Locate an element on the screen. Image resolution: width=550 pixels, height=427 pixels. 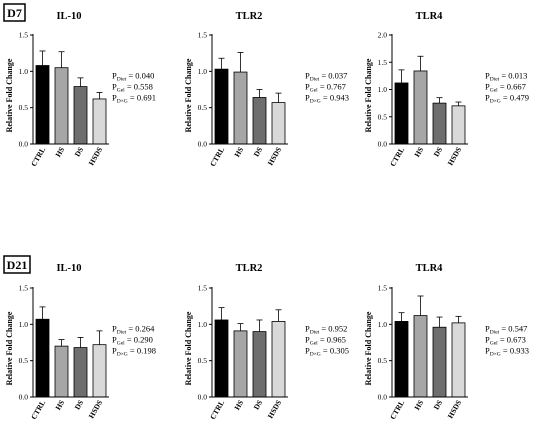
p-value-gel: PGel = 0.290 is located at coordinates (132, 341).